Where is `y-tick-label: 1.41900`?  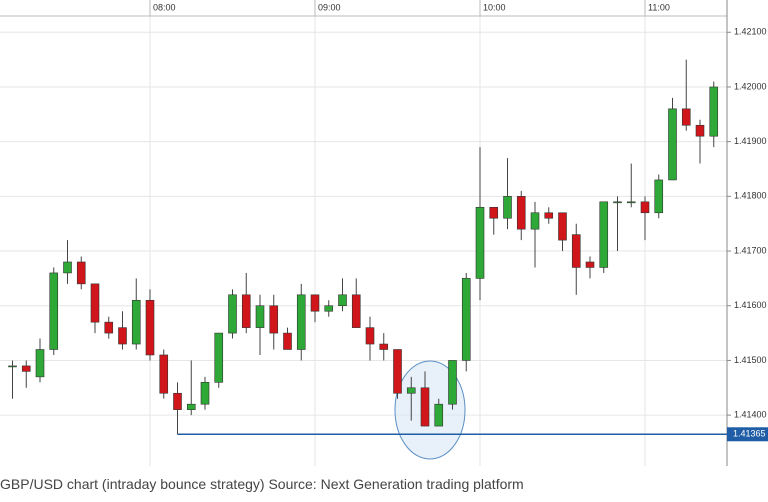
y-tick-label: 1.41900 is located at coordinates (750, 141).